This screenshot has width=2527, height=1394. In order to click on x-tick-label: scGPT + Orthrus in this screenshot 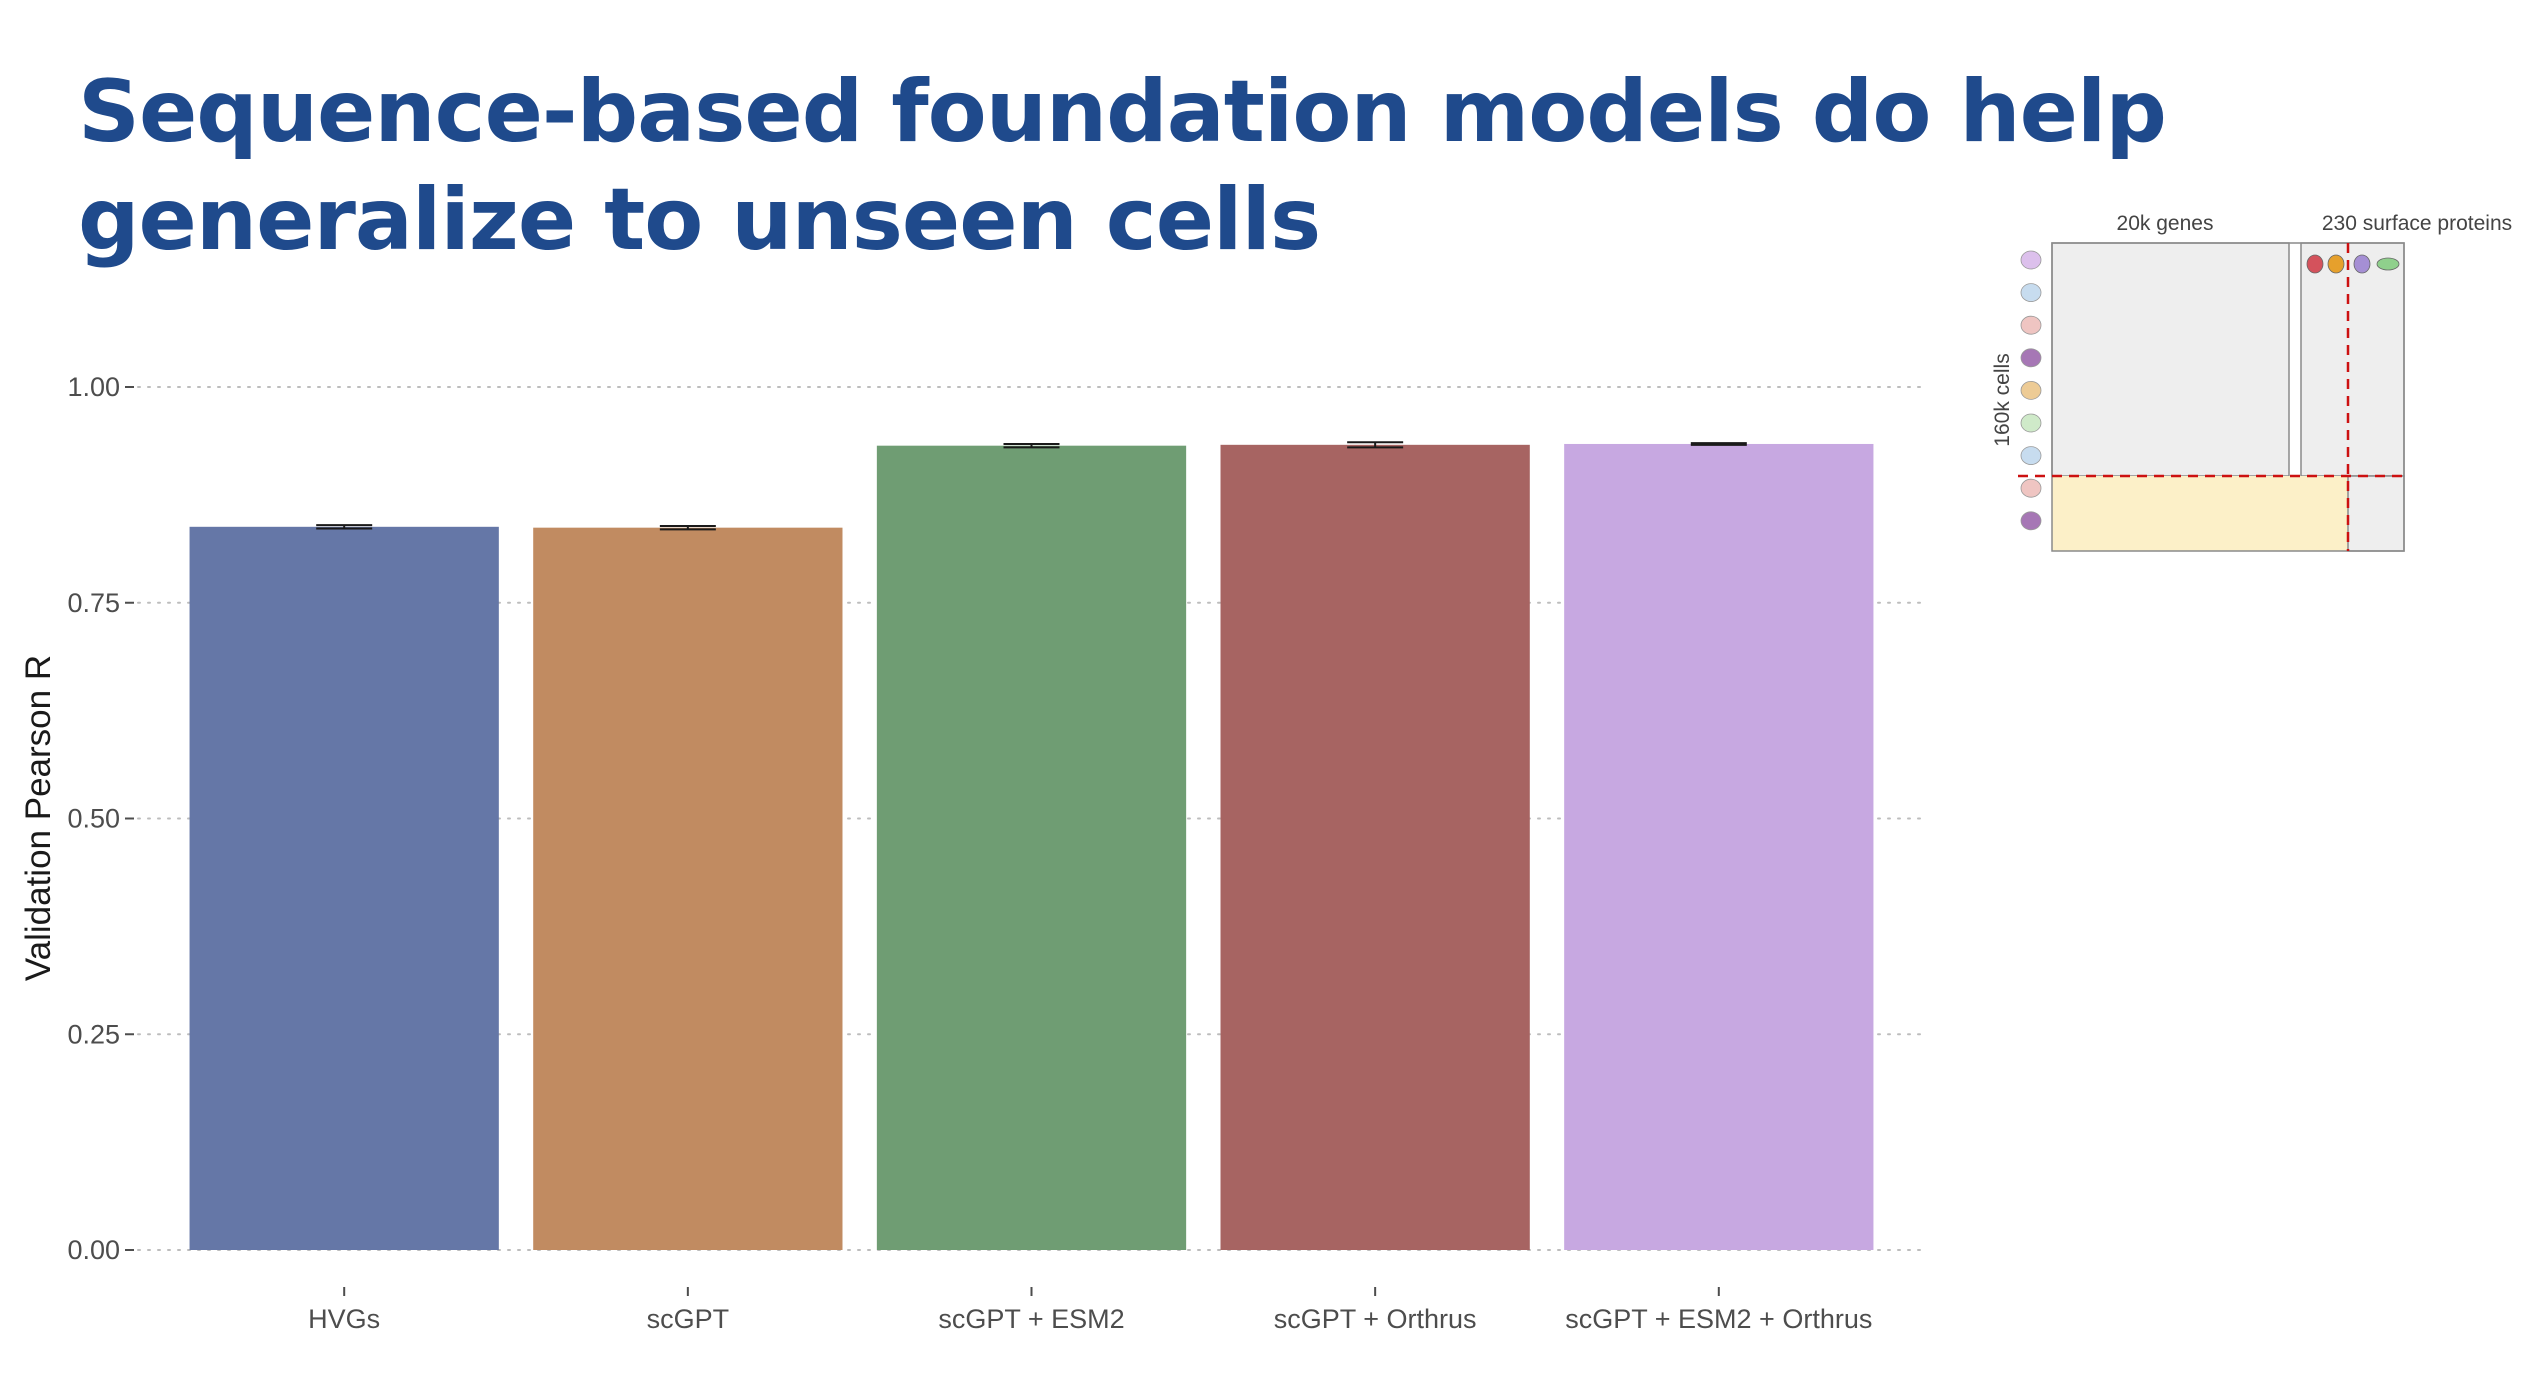, I will do `click(1375, 1319)`.